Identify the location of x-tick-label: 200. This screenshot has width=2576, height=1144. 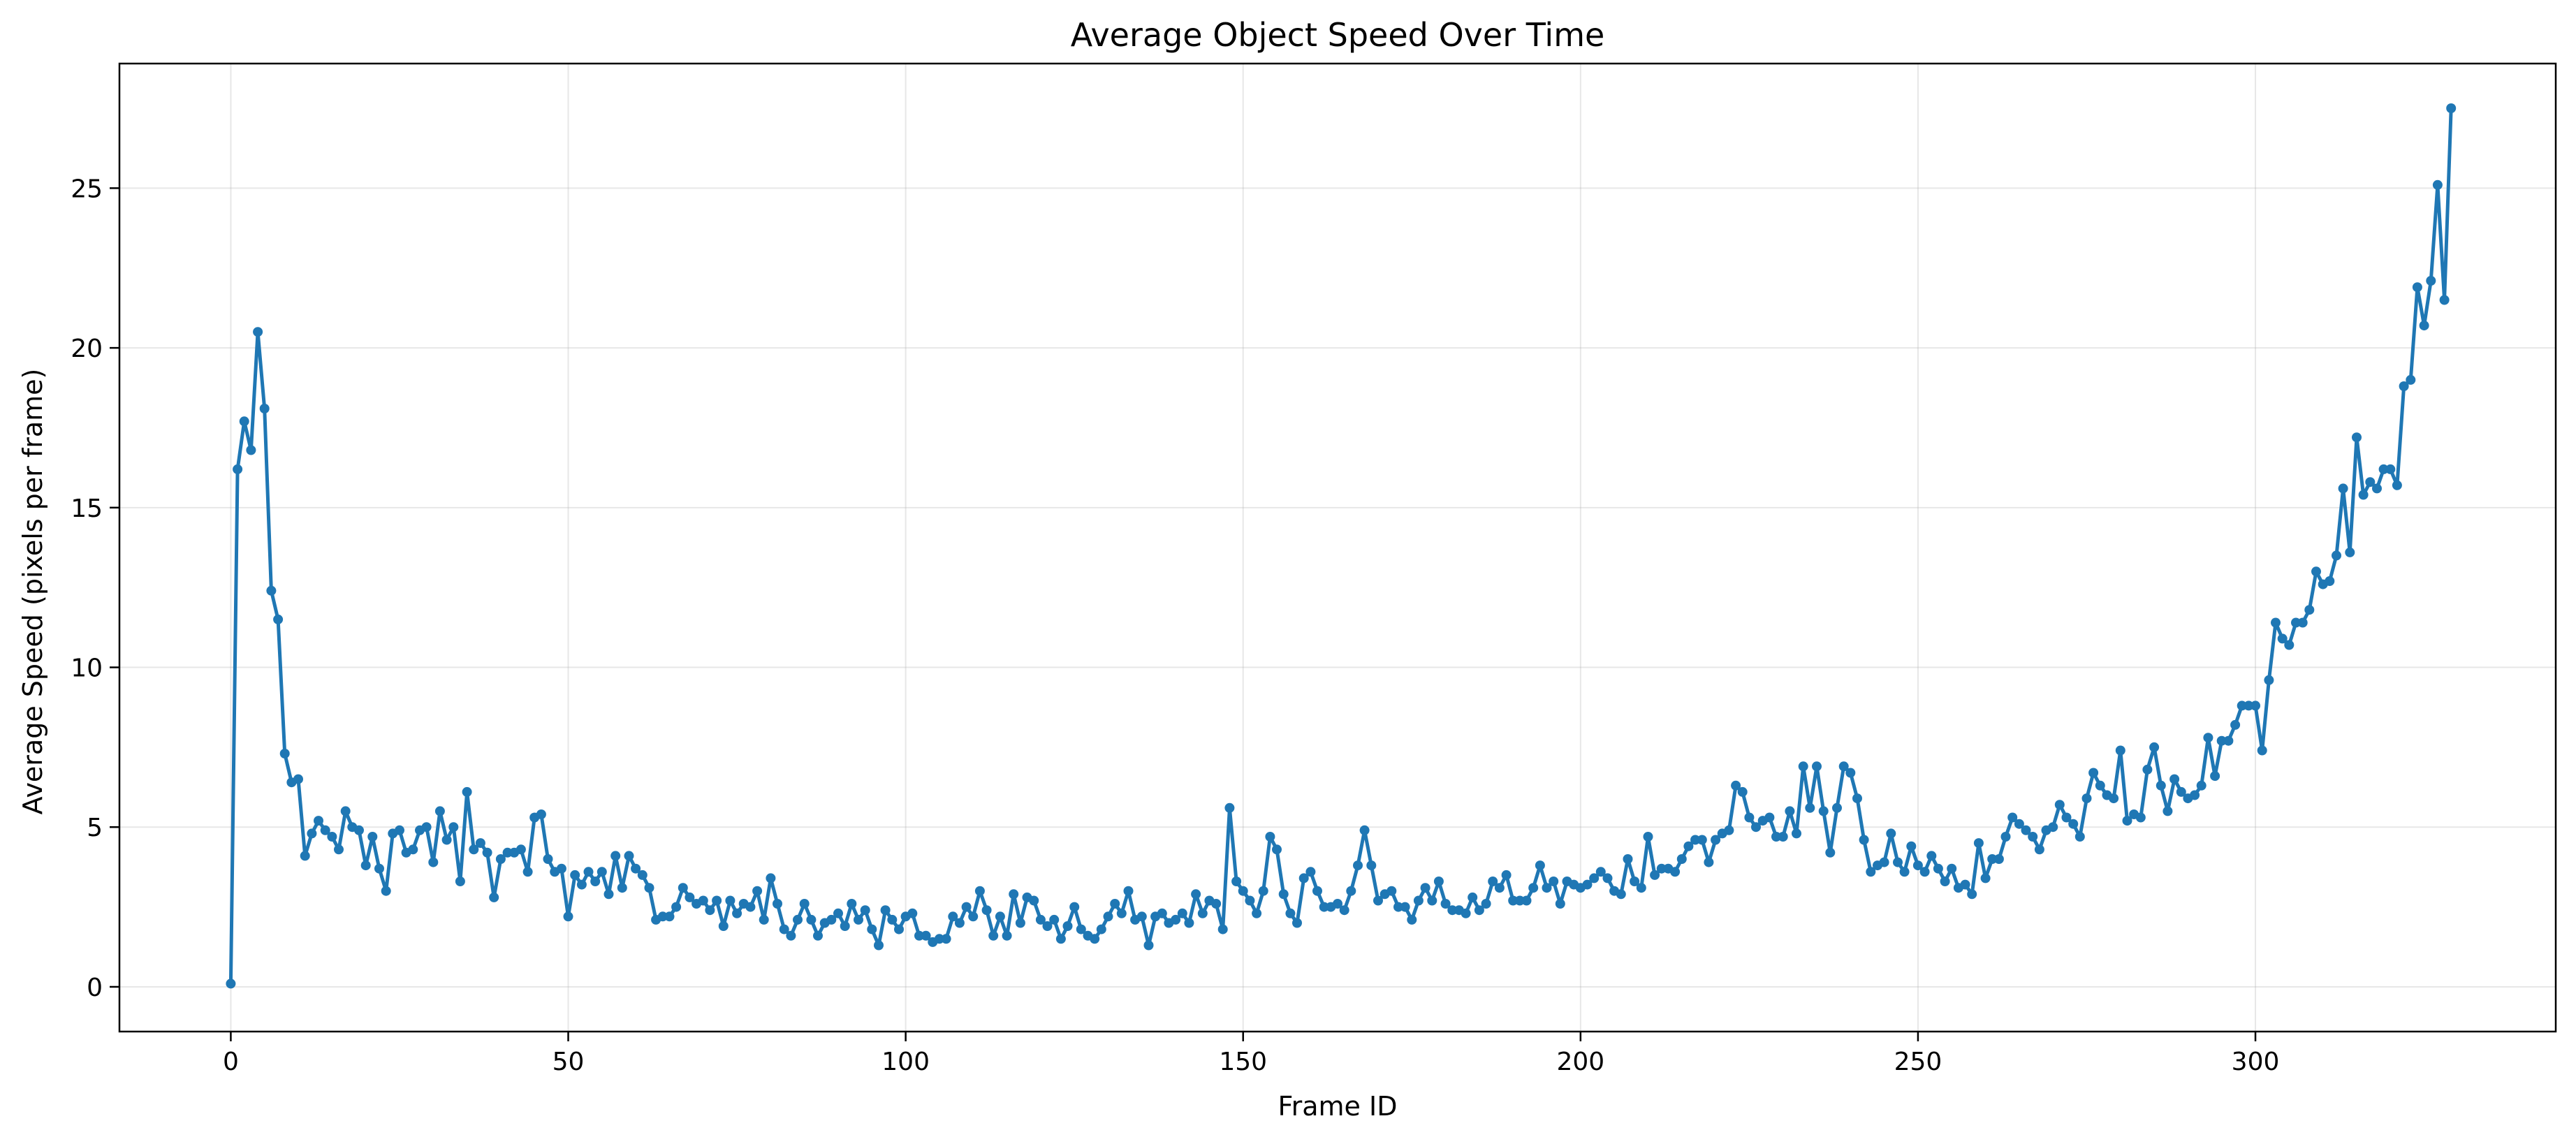
(1580, 1062).